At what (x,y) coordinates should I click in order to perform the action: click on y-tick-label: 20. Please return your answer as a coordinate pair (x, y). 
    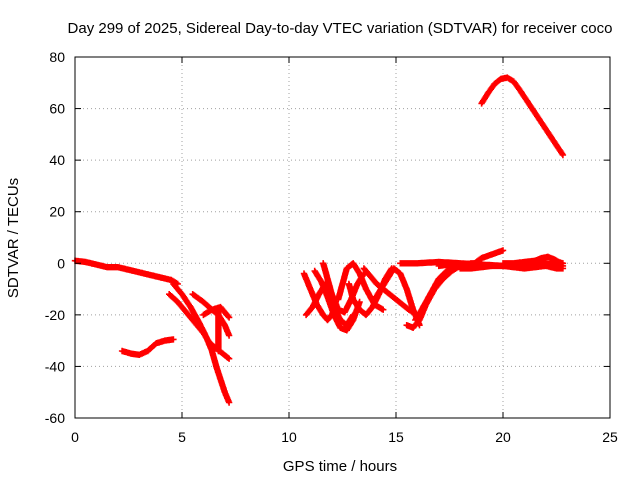
    Looking at the image, I should click on (57, 212).